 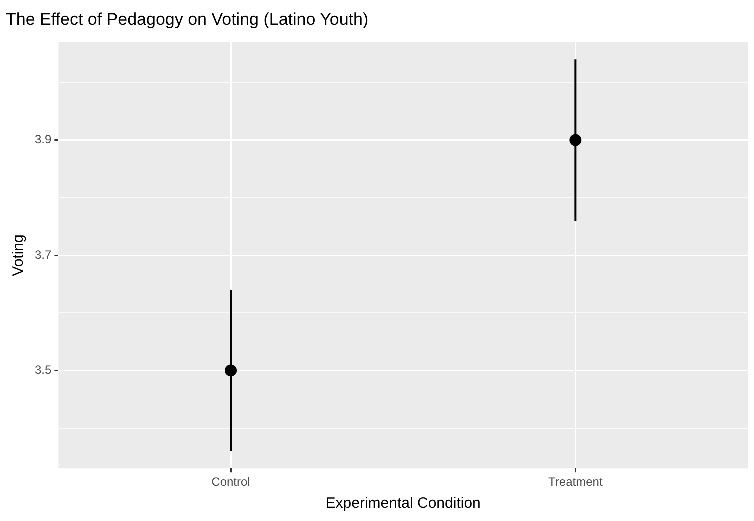 What do you see at coordinates (576, 482) in the screenshot?
I see `x-tick-label: Treatment` at bounding box center [576, 482].